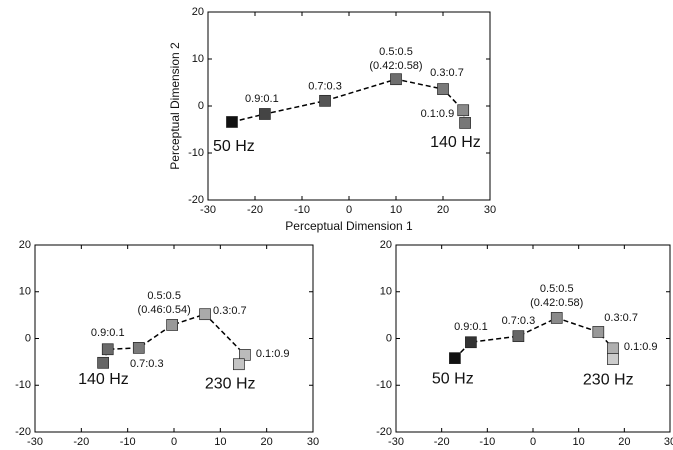  What do you see at coordinates (164, 310) in the screenshot?
I see `point-annotation: (0.46:0.54)` at bounding box center [164, 310].